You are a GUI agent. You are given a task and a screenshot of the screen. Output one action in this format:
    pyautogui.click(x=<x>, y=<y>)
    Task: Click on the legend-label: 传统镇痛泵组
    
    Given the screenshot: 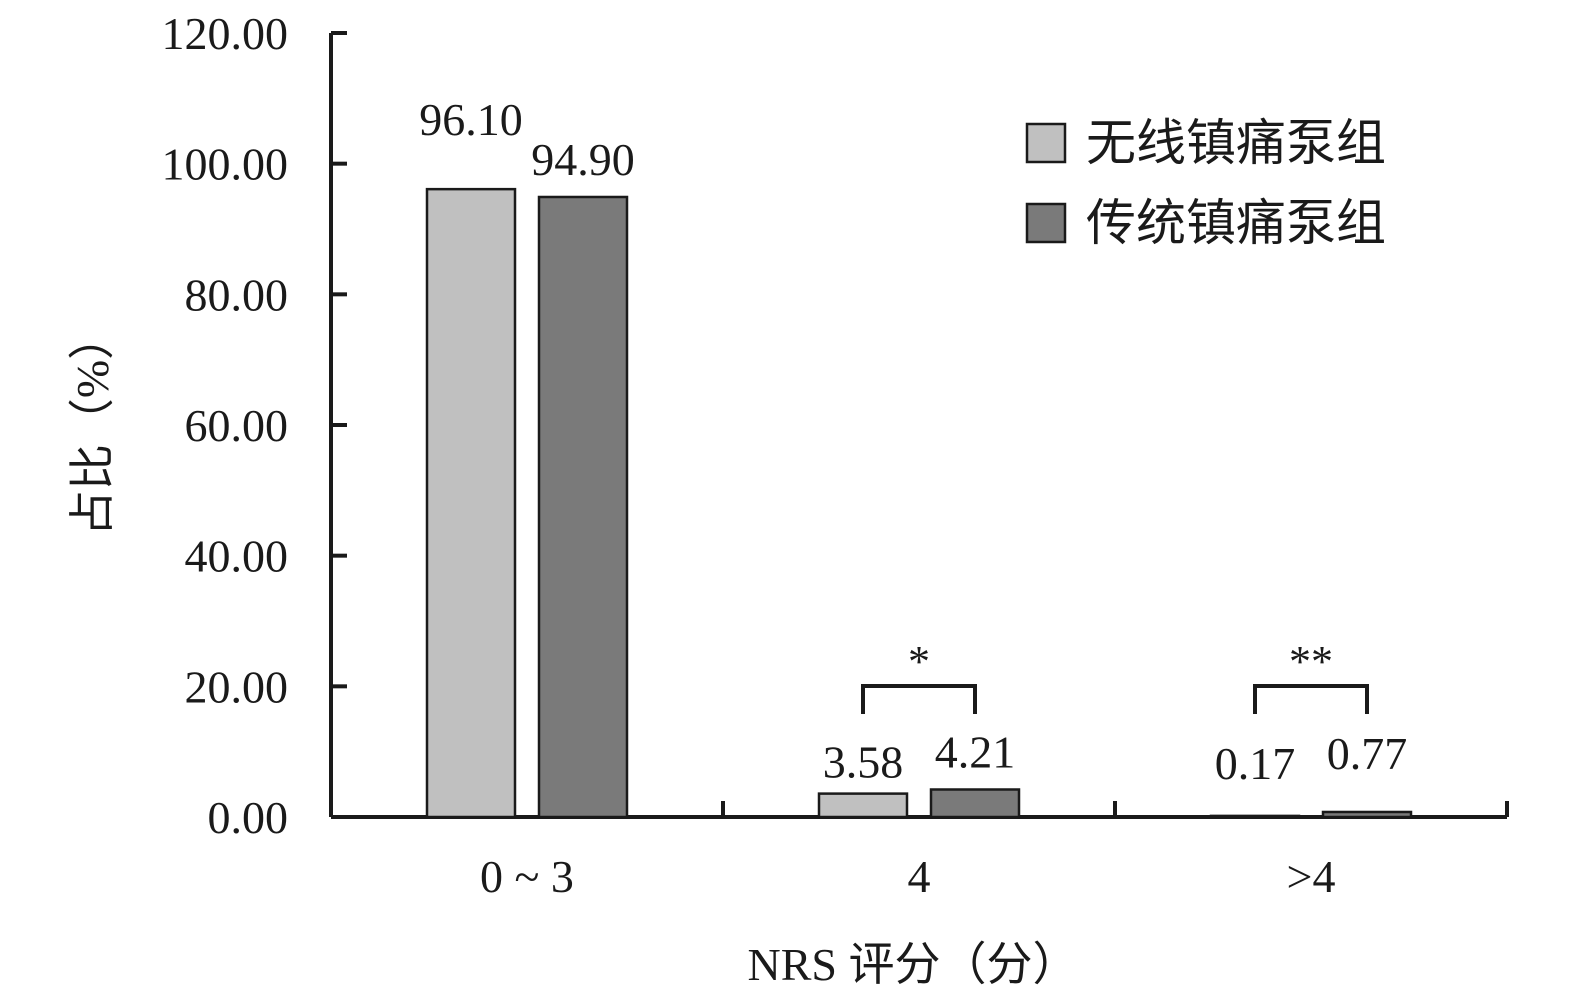 What is the action you would take?
    pyautogui.click(x=1236, y=223)
    